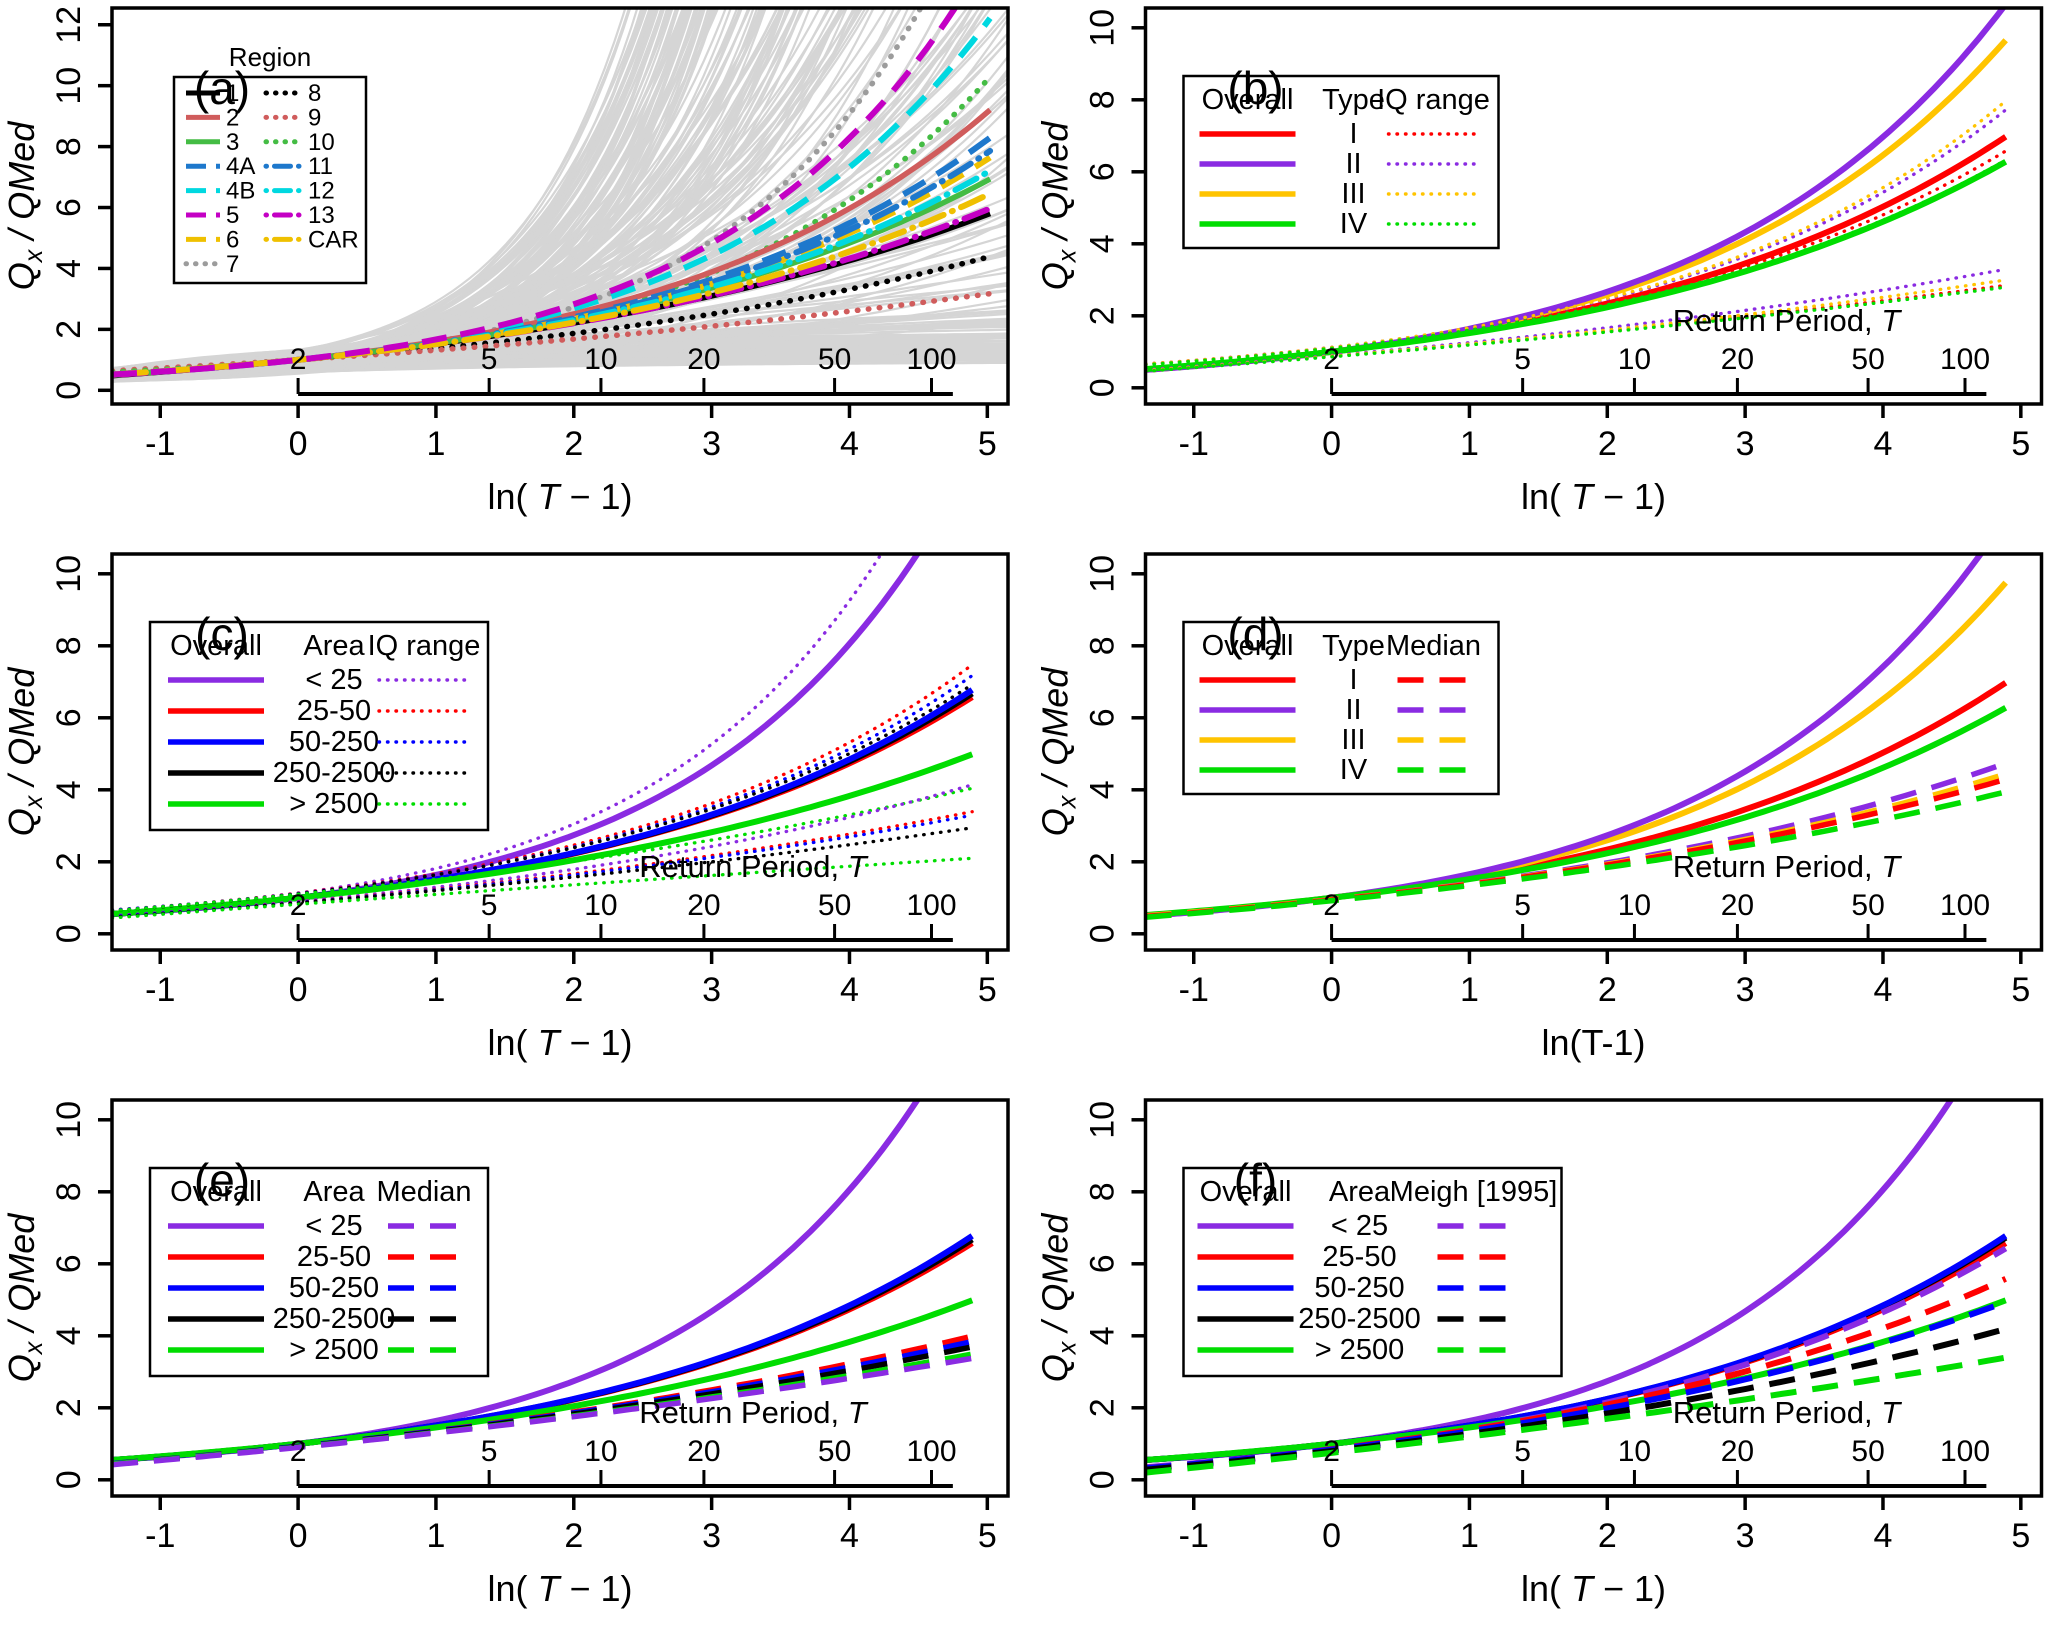  Describe the element at coordinates (1576, 1415) in the screenshot. I see `curve-meigh-area-gt2500` at that location.